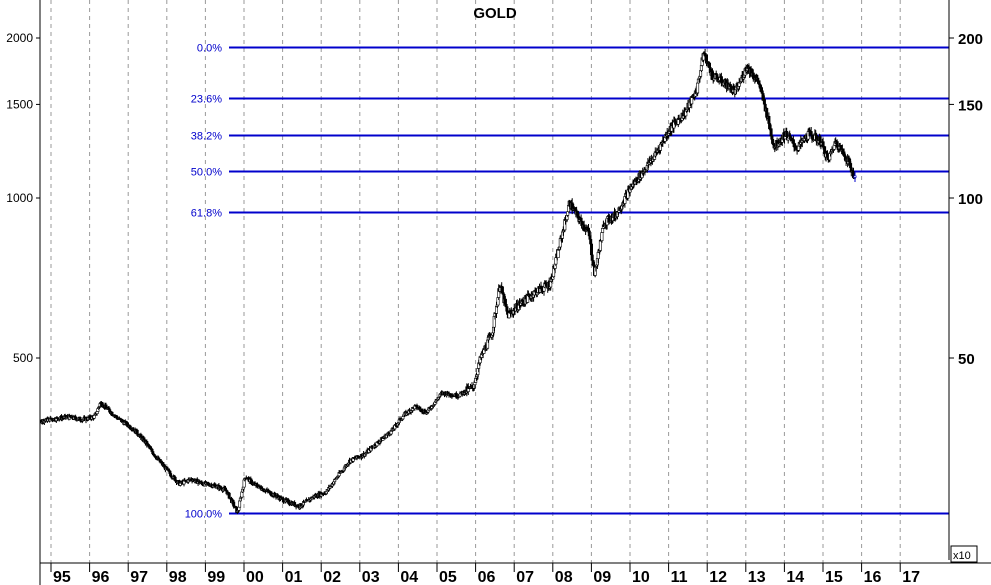  What do you see at coordinates (602, 577) in the screenshot?
I see `x-tick-label: 09` at bounding box center [602, 577].